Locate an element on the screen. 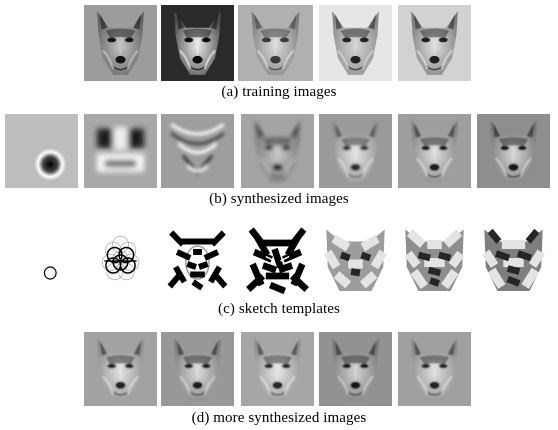 The height and width of the screenshot is (430, 558). caption-training-images: (a) training images is located at coordinates (279, 92).